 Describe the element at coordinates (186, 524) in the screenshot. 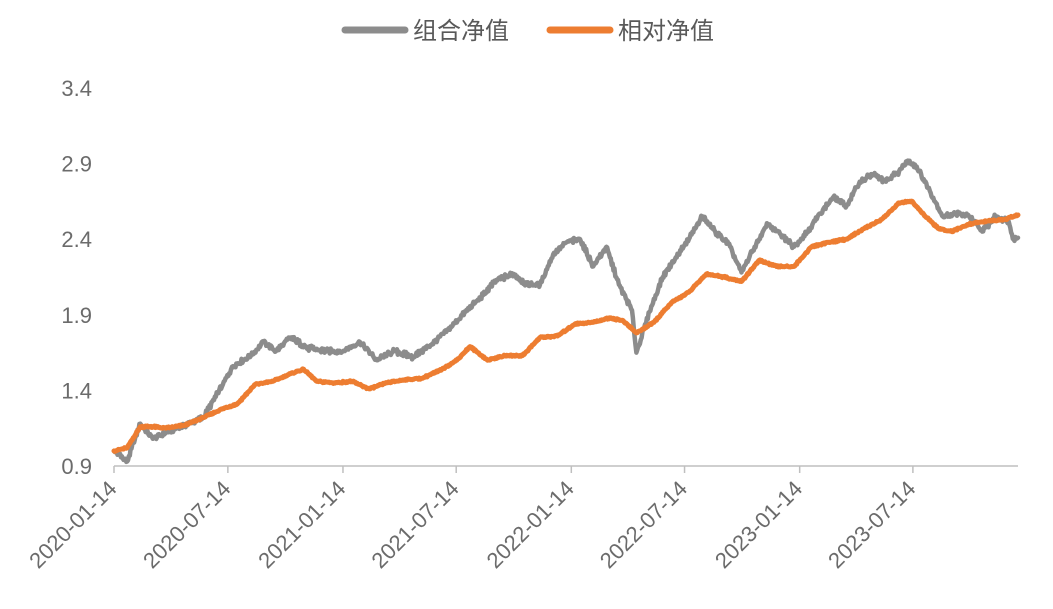

I see `x-tick-label: 2020-07-14` at that location.